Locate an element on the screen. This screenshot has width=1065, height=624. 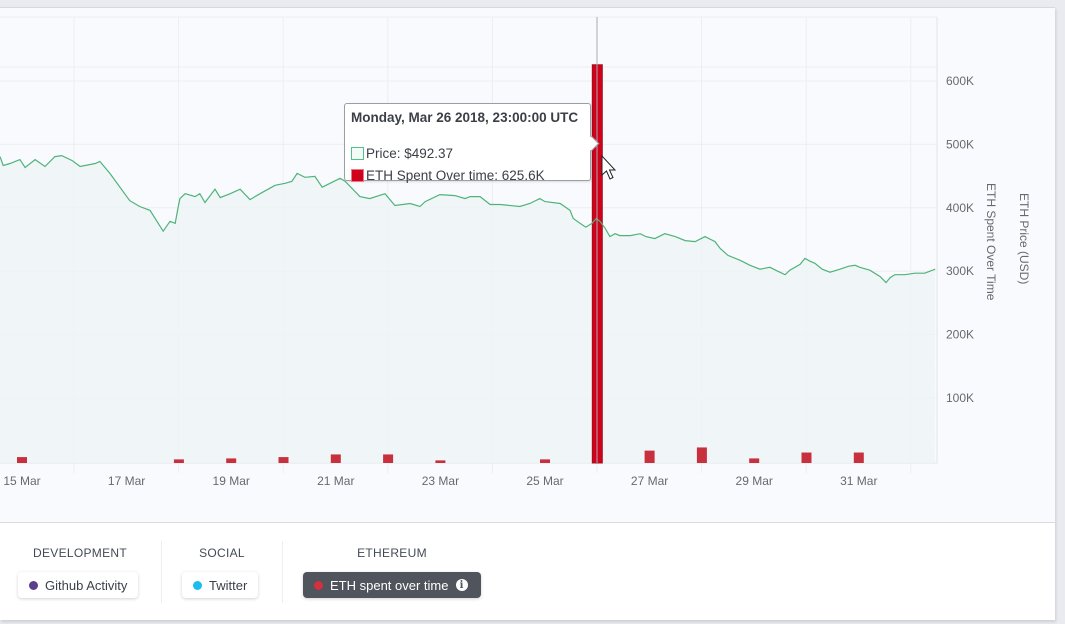
x-tick-label: 27 Mar is located at coordinates (649, 481).